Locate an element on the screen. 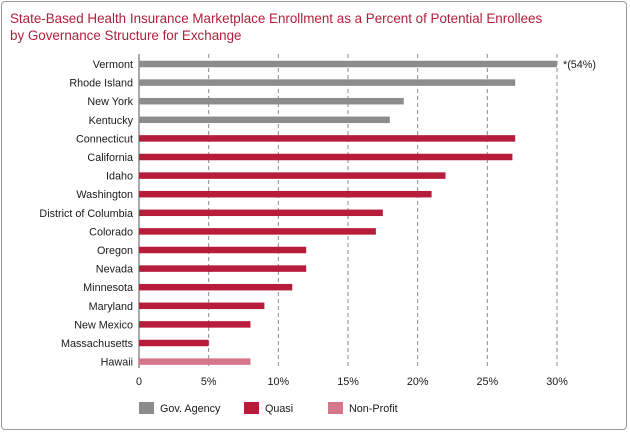 The image size is (630, 433). x-tick-label-10: 10% is located at coordinates (279, 382).